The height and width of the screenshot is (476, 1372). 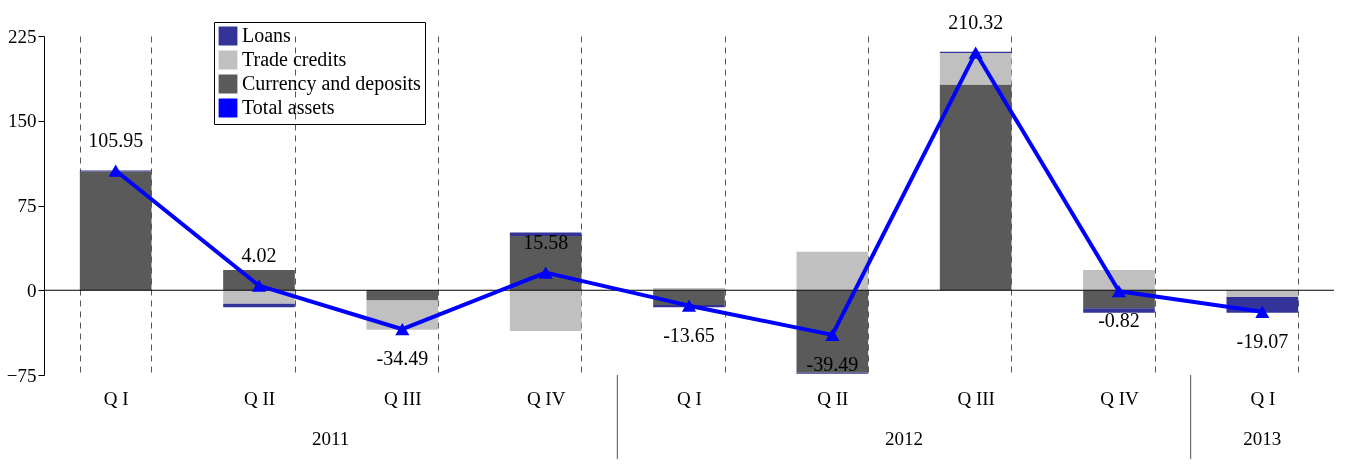 I want to click on data-label: 15.58, so click(x=546, y=241).